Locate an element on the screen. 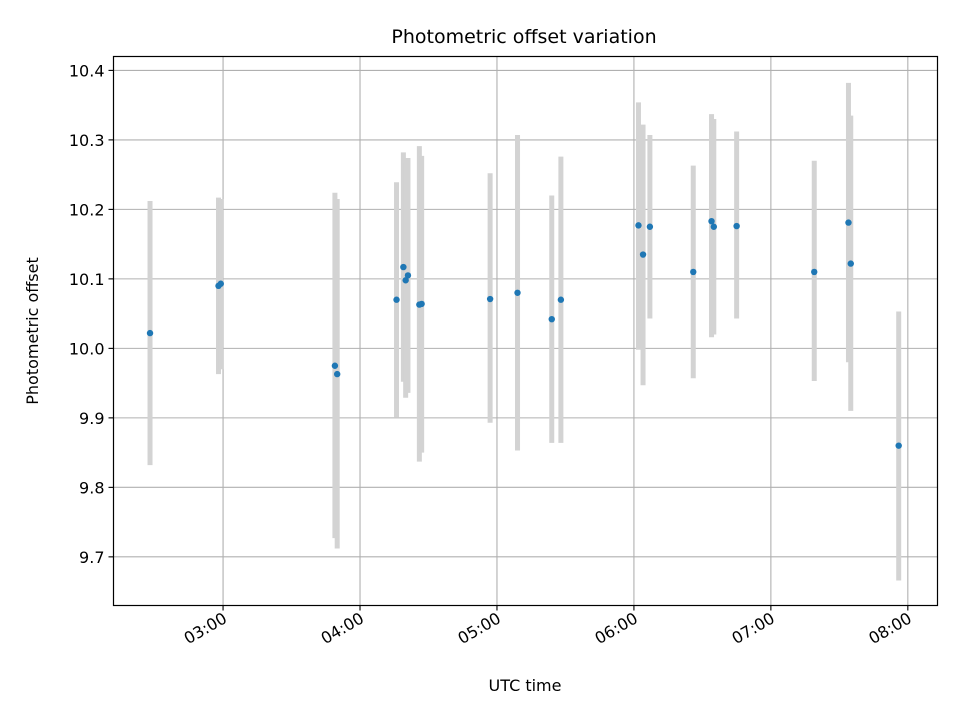 The image size is (960, 720). x-tick-label: 05:00 is located at coordinates (479, 629).